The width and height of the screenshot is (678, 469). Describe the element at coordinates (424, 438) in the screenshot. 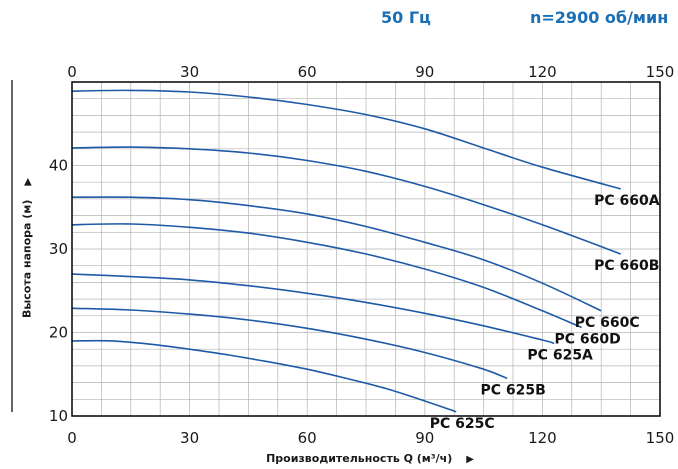

I see `x-tick-label-bottom: 90` at that location.